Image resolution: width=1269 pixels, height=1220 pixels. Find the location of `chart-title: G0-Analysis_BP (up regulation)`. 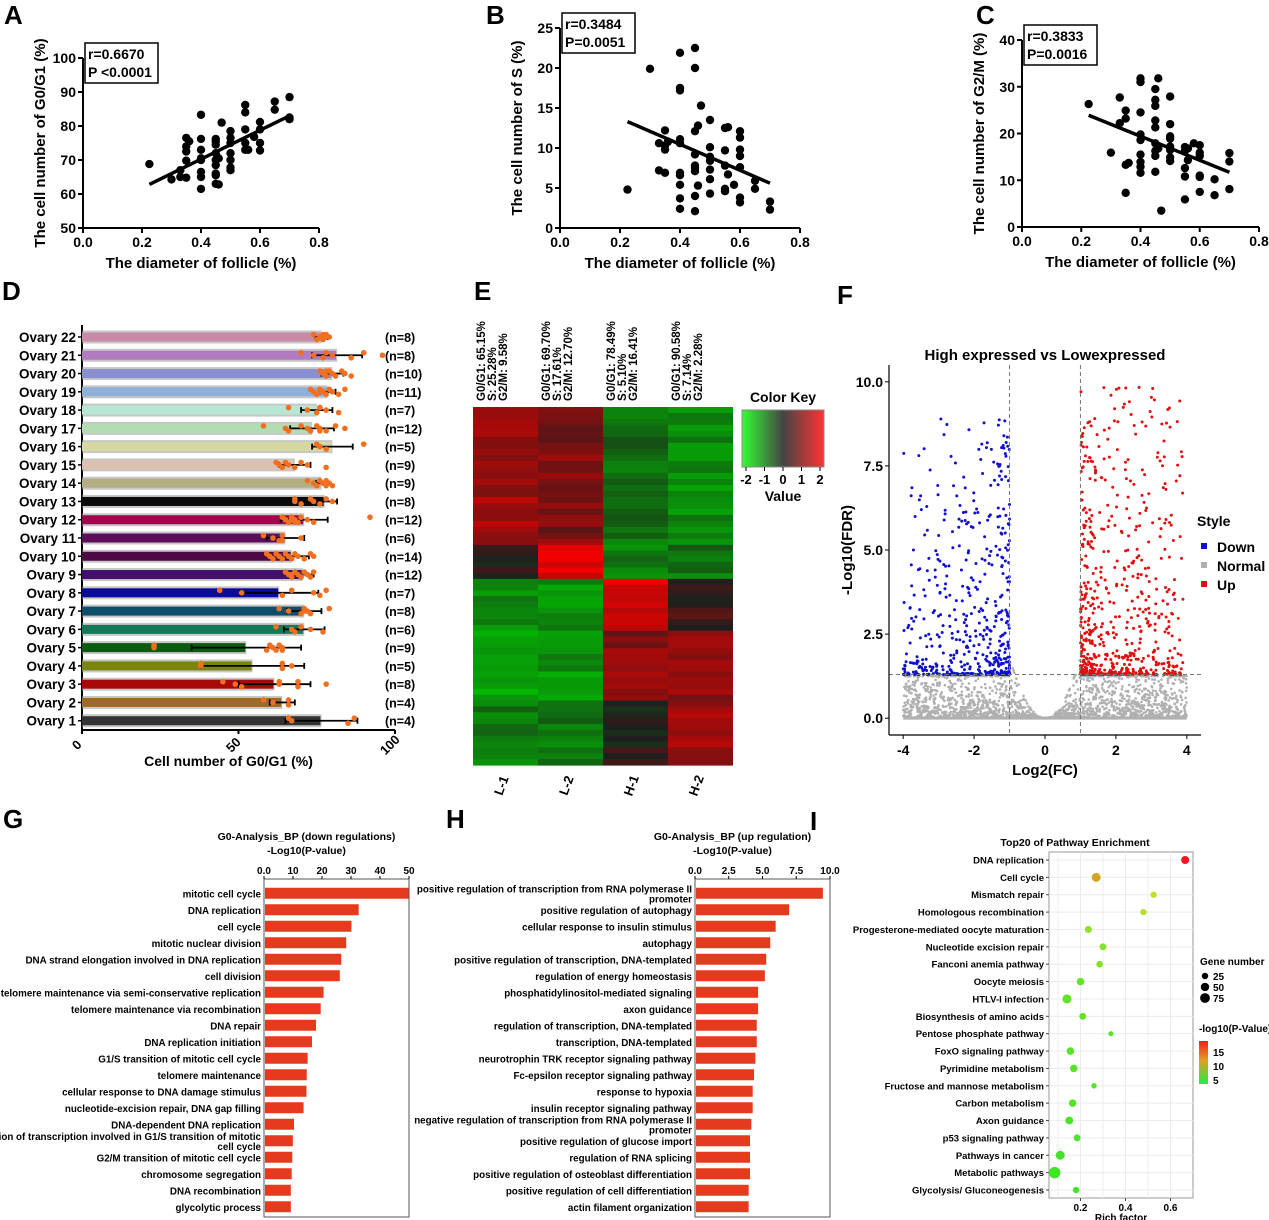

chart-title: G0-Analysis_BP (up regulation) is located at coordinates (732, 837).